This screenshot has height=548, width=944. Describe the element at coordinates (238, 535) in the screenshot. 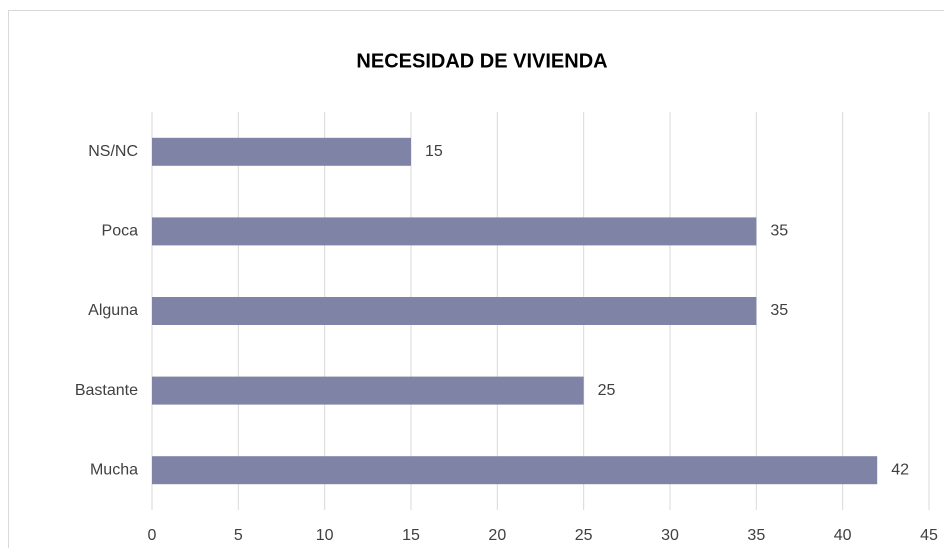

I see `x-tick-label: 5` at that location.